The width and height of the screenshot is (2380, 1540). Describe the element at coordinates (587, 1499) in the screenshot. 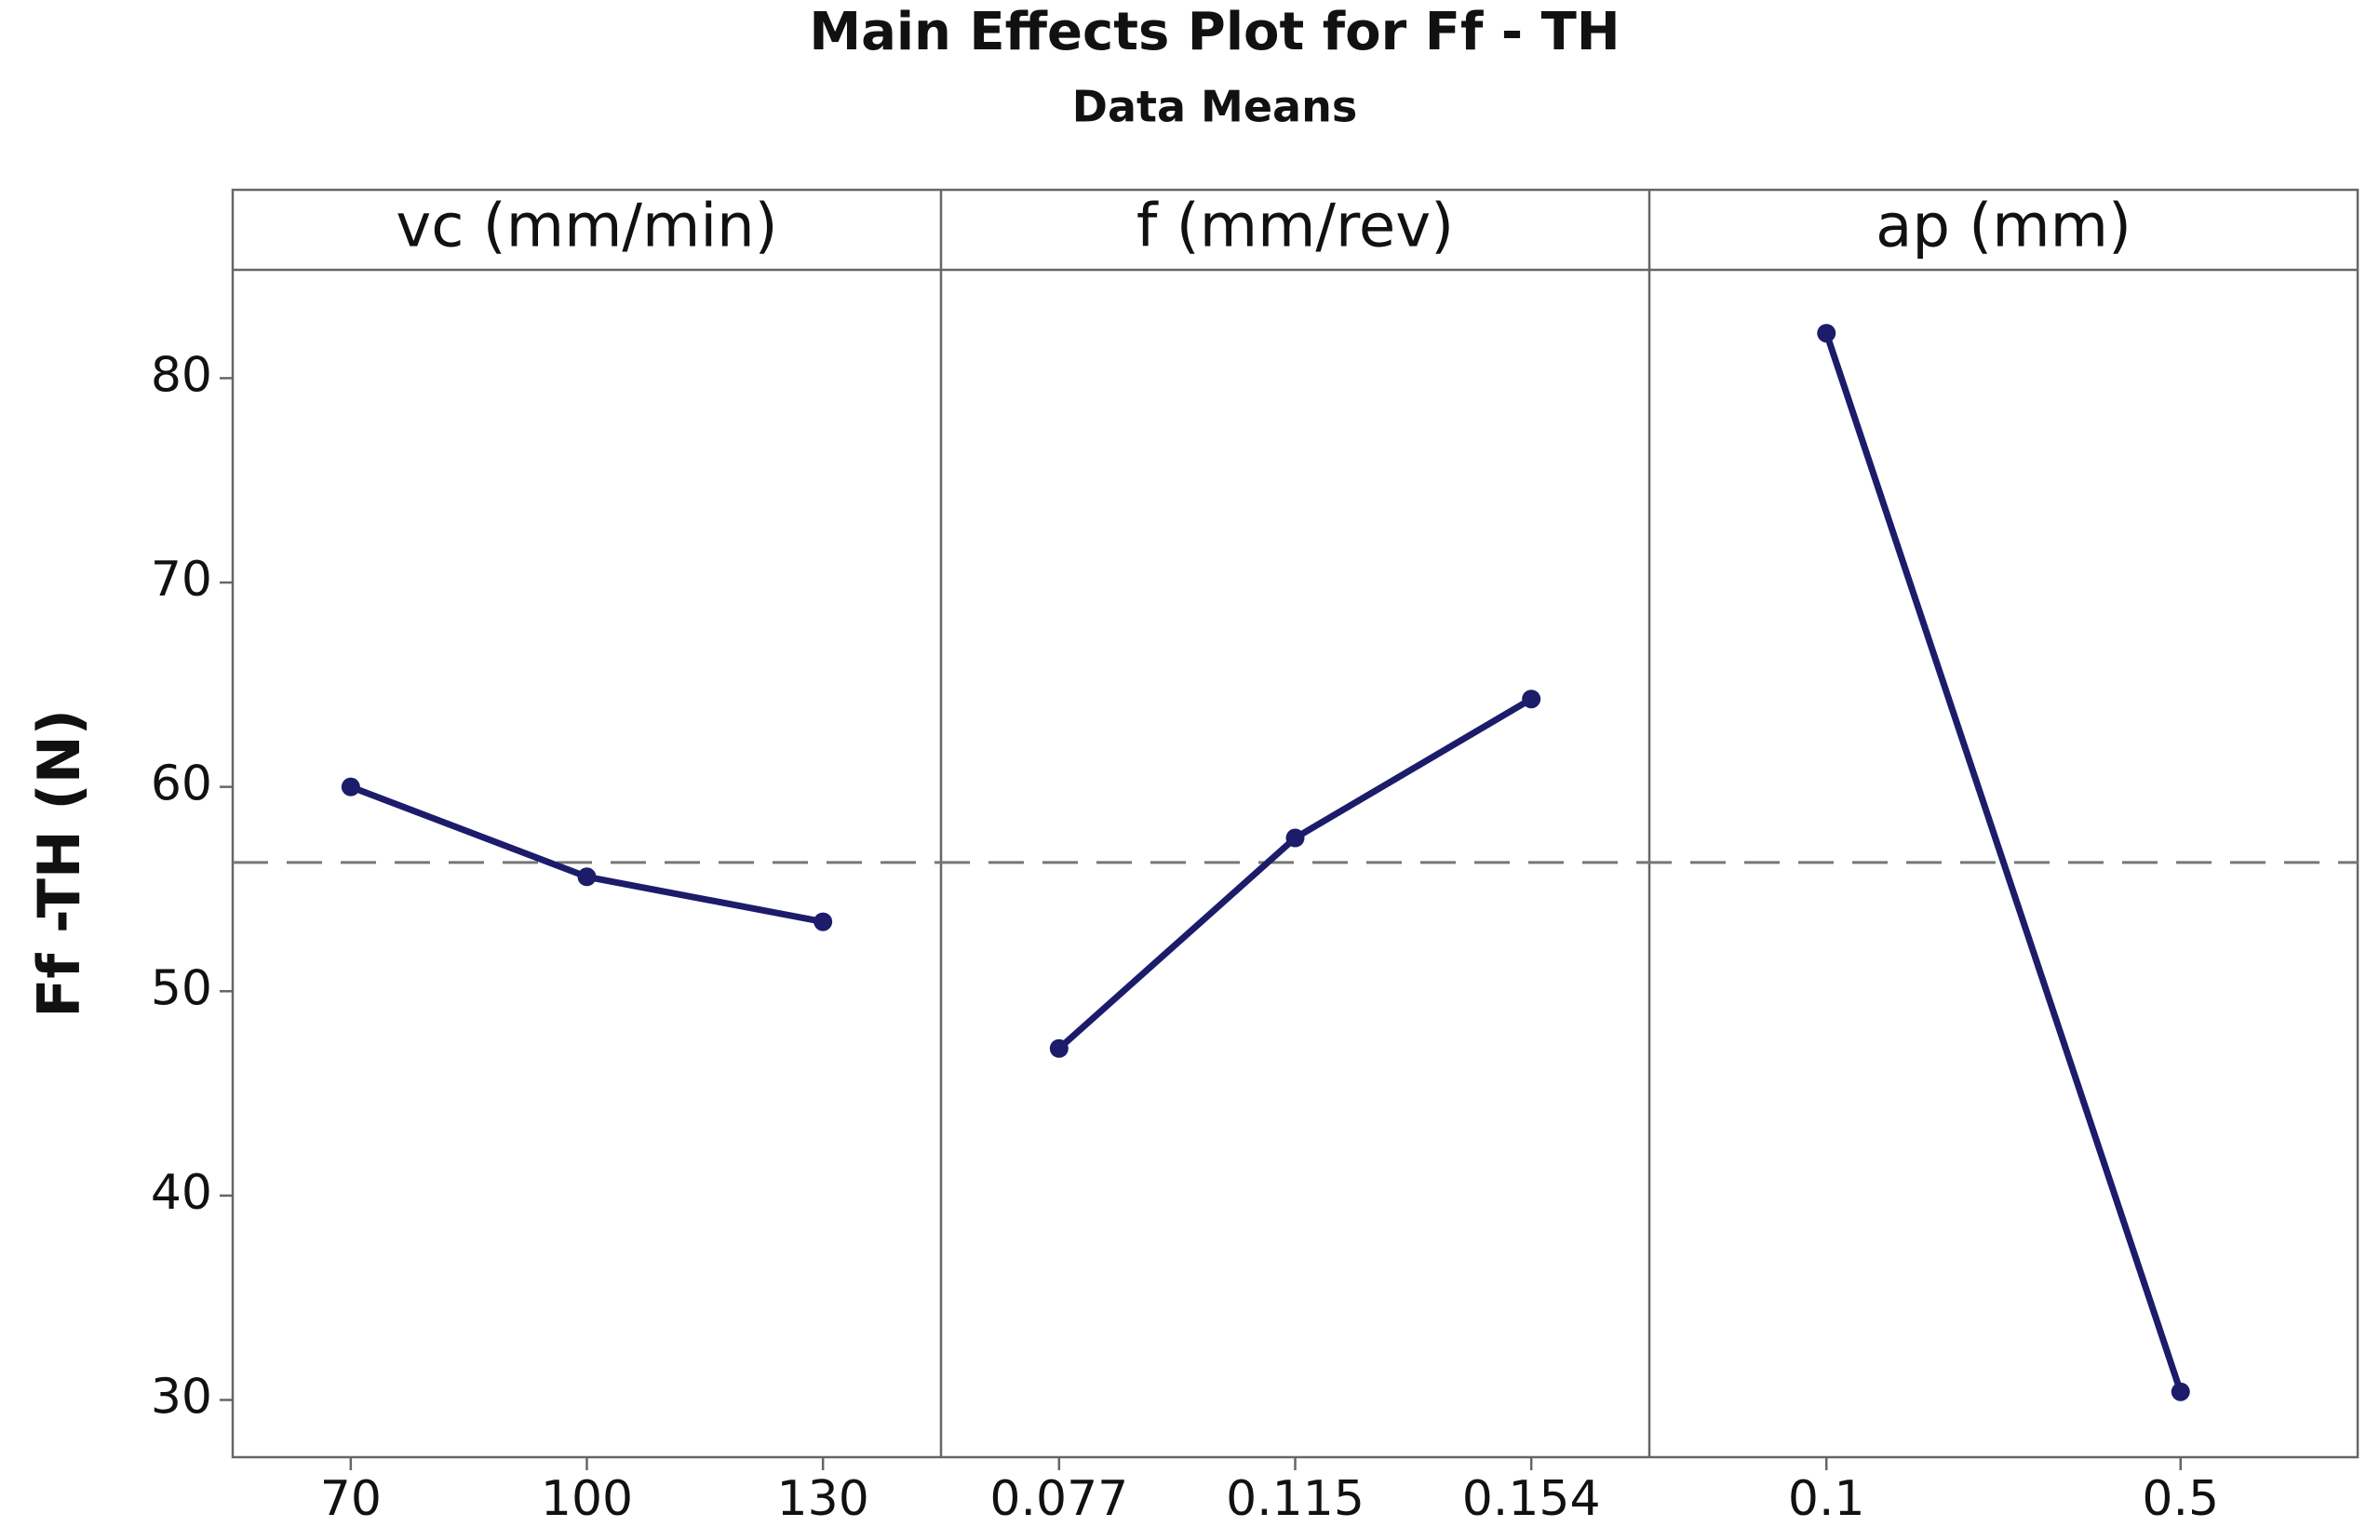

I see `x-tick-label: 100` at that location.